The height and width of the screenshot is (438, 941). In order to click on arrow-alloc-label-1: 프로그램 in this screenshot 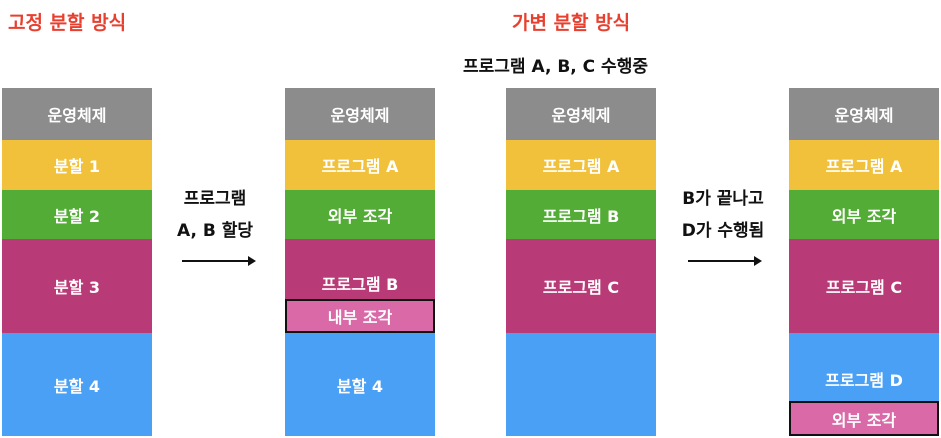, I will do `click(215, 199)`.